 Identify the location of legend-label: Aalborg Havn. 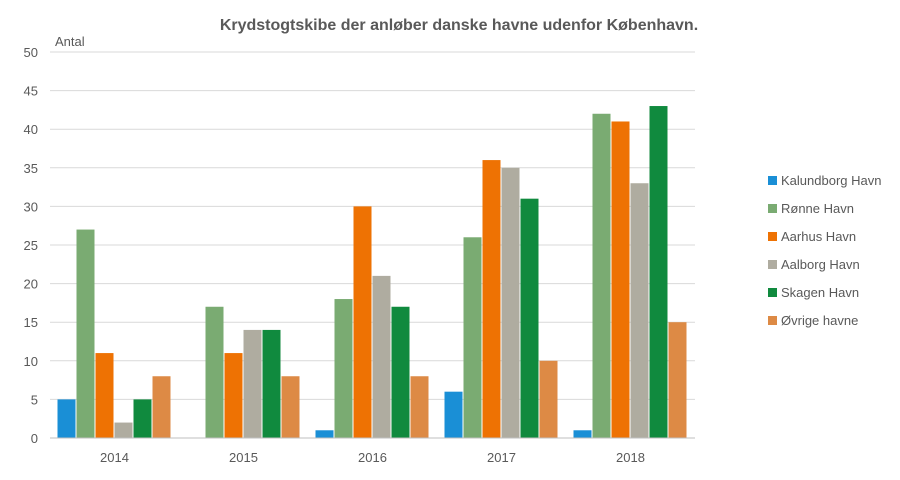
(820, 264).